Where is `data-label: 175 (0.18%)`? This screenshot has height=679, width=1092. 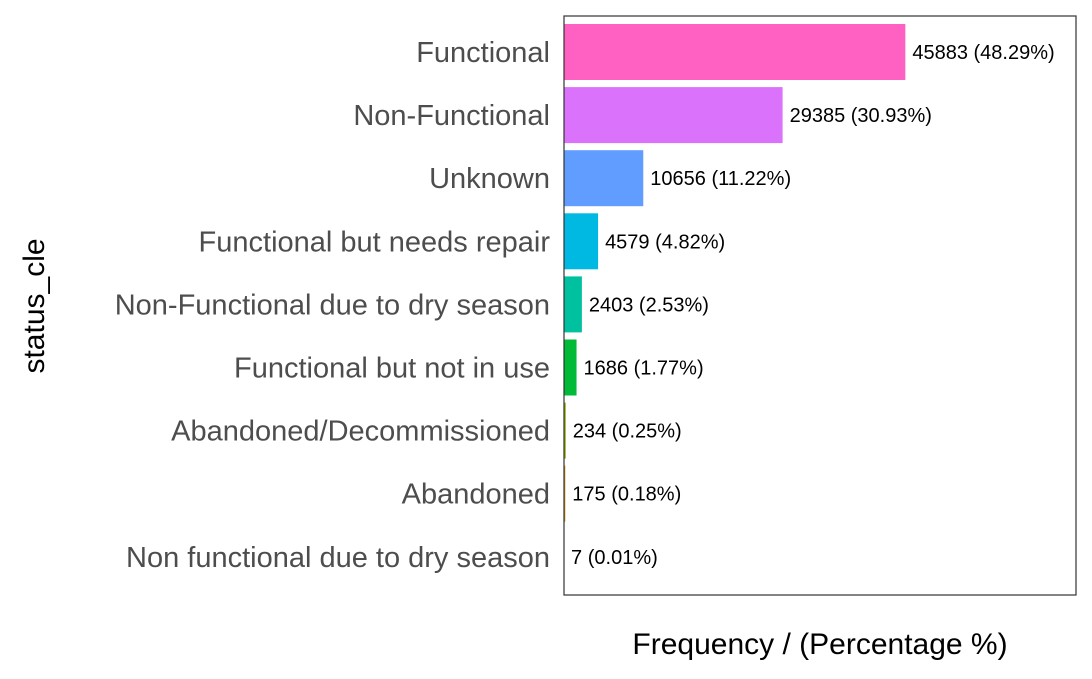
data-label: 175 (0.18%) is located at coordinates (626, 495).